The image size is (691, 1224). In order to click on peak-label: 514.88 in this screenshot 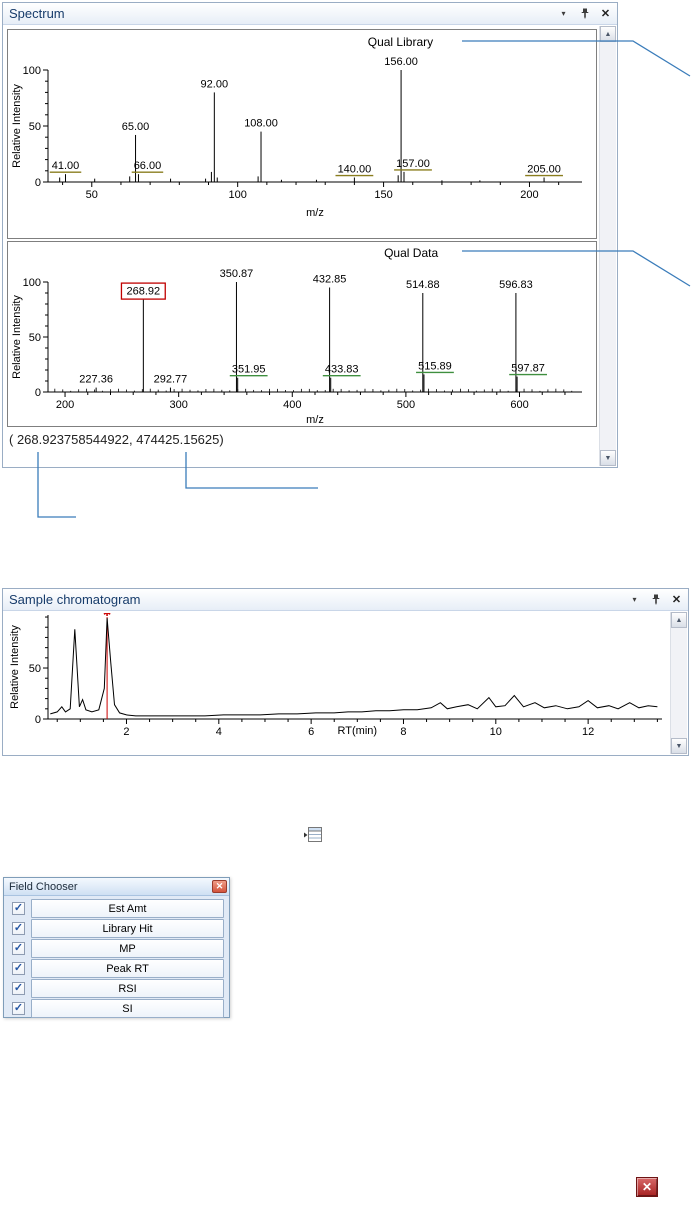, I will do `click(423, 285)`.